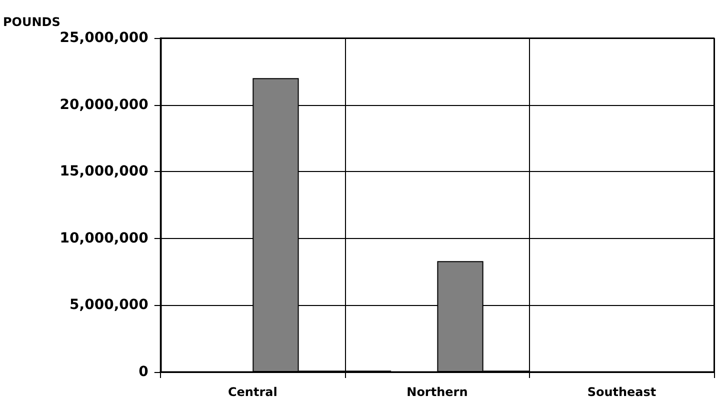 This screenshot has height=410, width=720. I want to click on x-tick-label: Central, so click(253, 392).